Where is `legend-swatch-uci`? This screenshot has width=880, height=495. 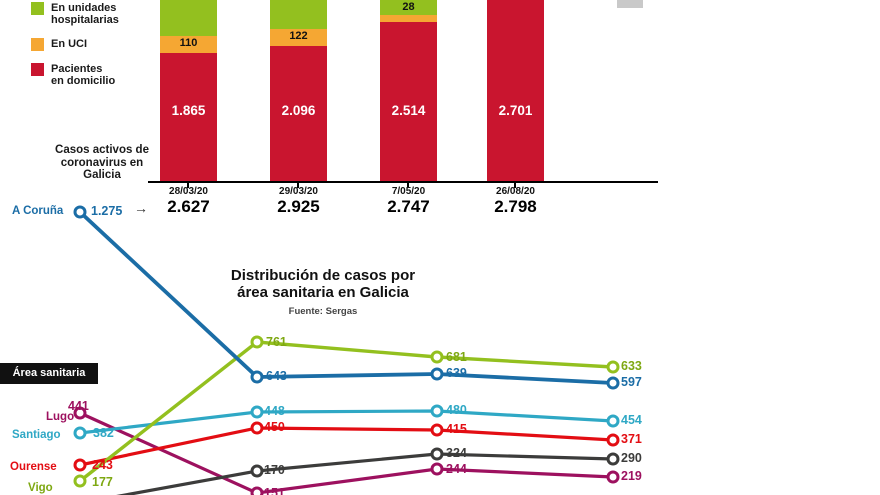 legend-swatch-uci is located at coordinates (37, 44).